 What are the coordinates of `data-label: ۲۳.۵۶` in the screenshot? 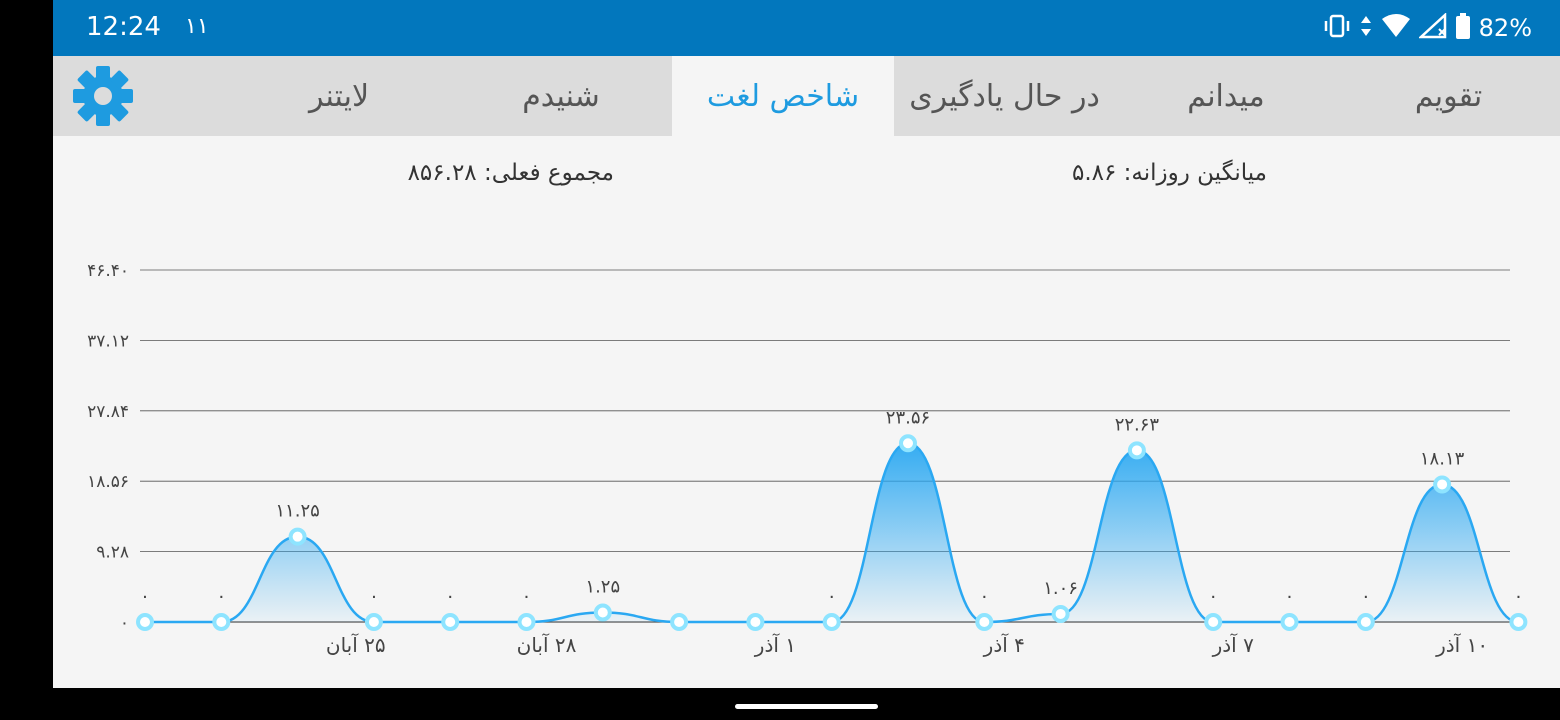 It's located at (908, 417).